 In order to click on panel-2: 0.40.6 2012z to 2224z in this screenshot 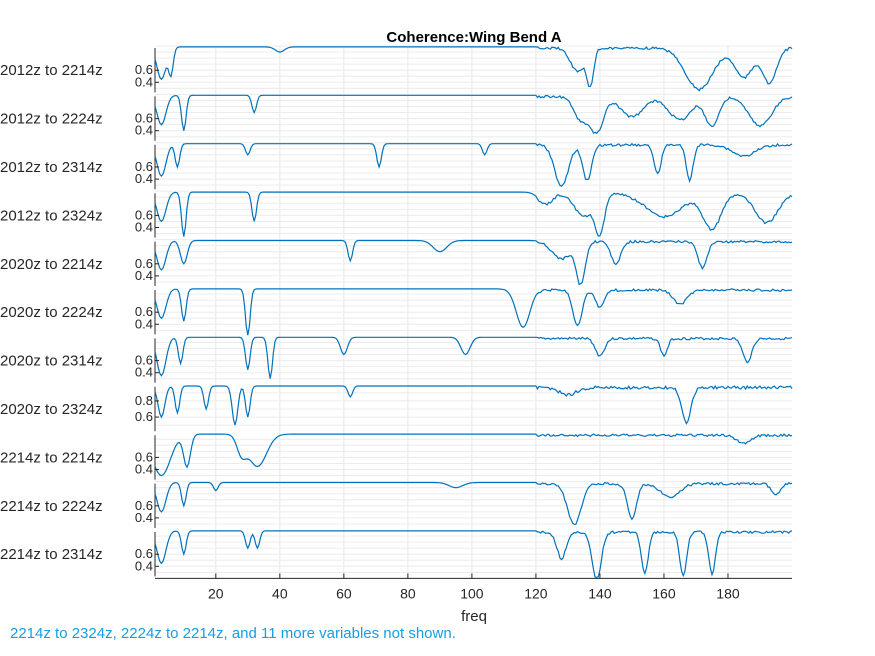, I will do `click(396, 118)`.